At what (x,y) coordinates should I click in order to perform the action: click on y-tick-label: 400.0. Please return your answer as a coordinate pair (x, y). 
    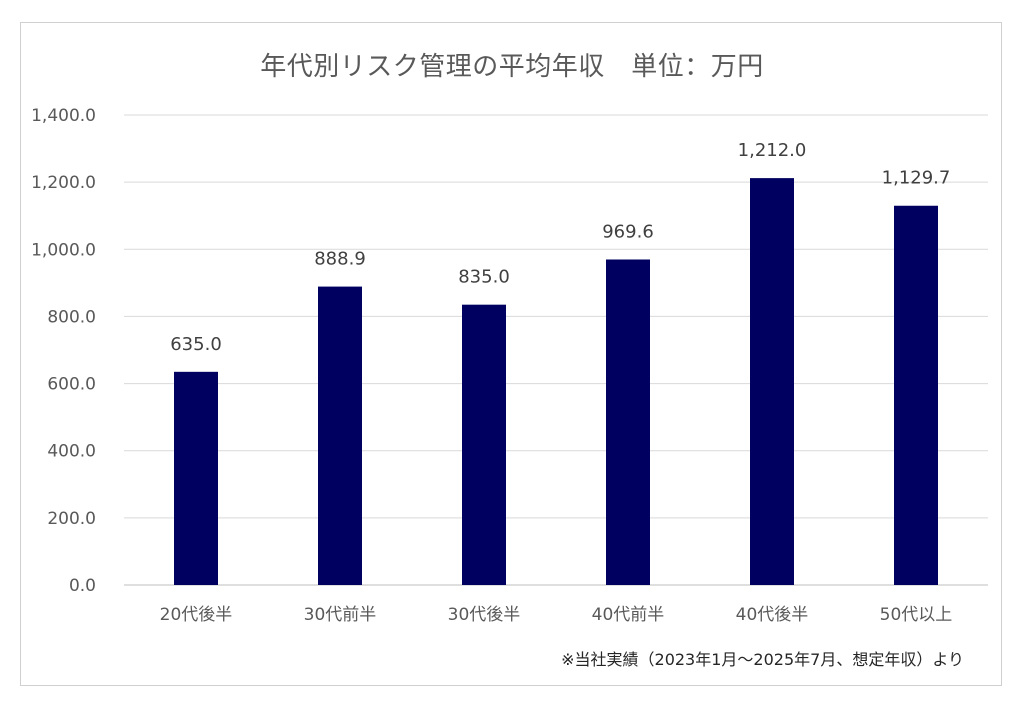
    Looking at the image, I should click on (71, 452).